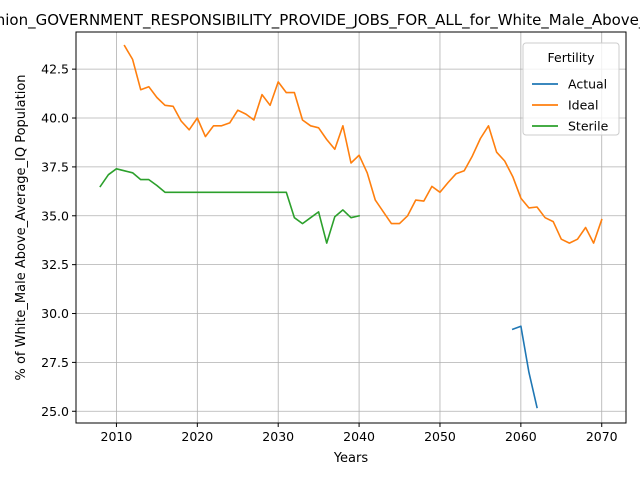 The width and height of the screenshot is (640, 480). Describe the element at coordinates (588, 126) in the screenshot. I see `legend-label-sterile: Sterile` at that location.